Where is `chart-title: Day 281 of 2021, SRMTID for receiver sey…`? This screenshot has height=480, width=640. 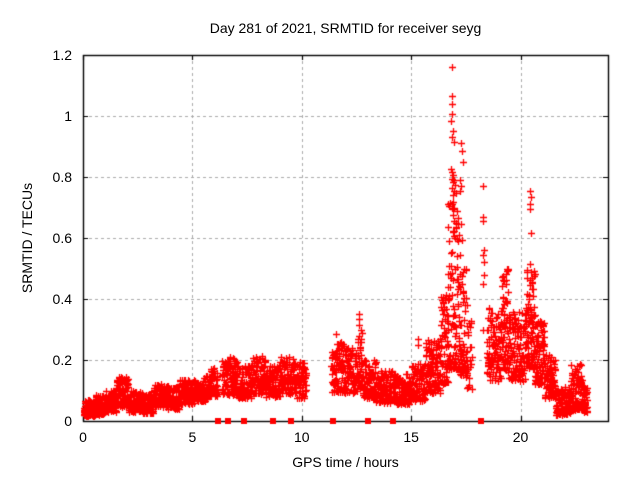
chart-title: Day 281 of 2021, SRMTID for receiver sey… is located at coordinates (345, 28).